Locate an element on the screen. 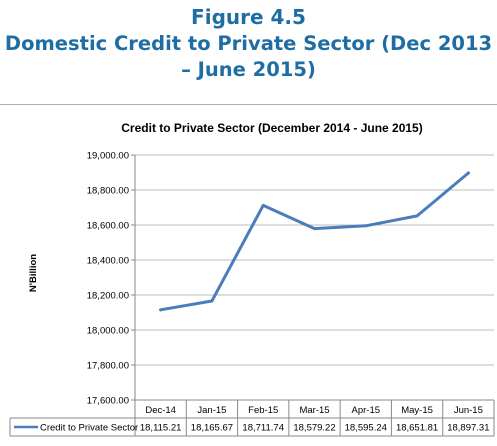 The image size is (497, 446). y-axis-label: N'Billion is located at coordinates (33, 273).